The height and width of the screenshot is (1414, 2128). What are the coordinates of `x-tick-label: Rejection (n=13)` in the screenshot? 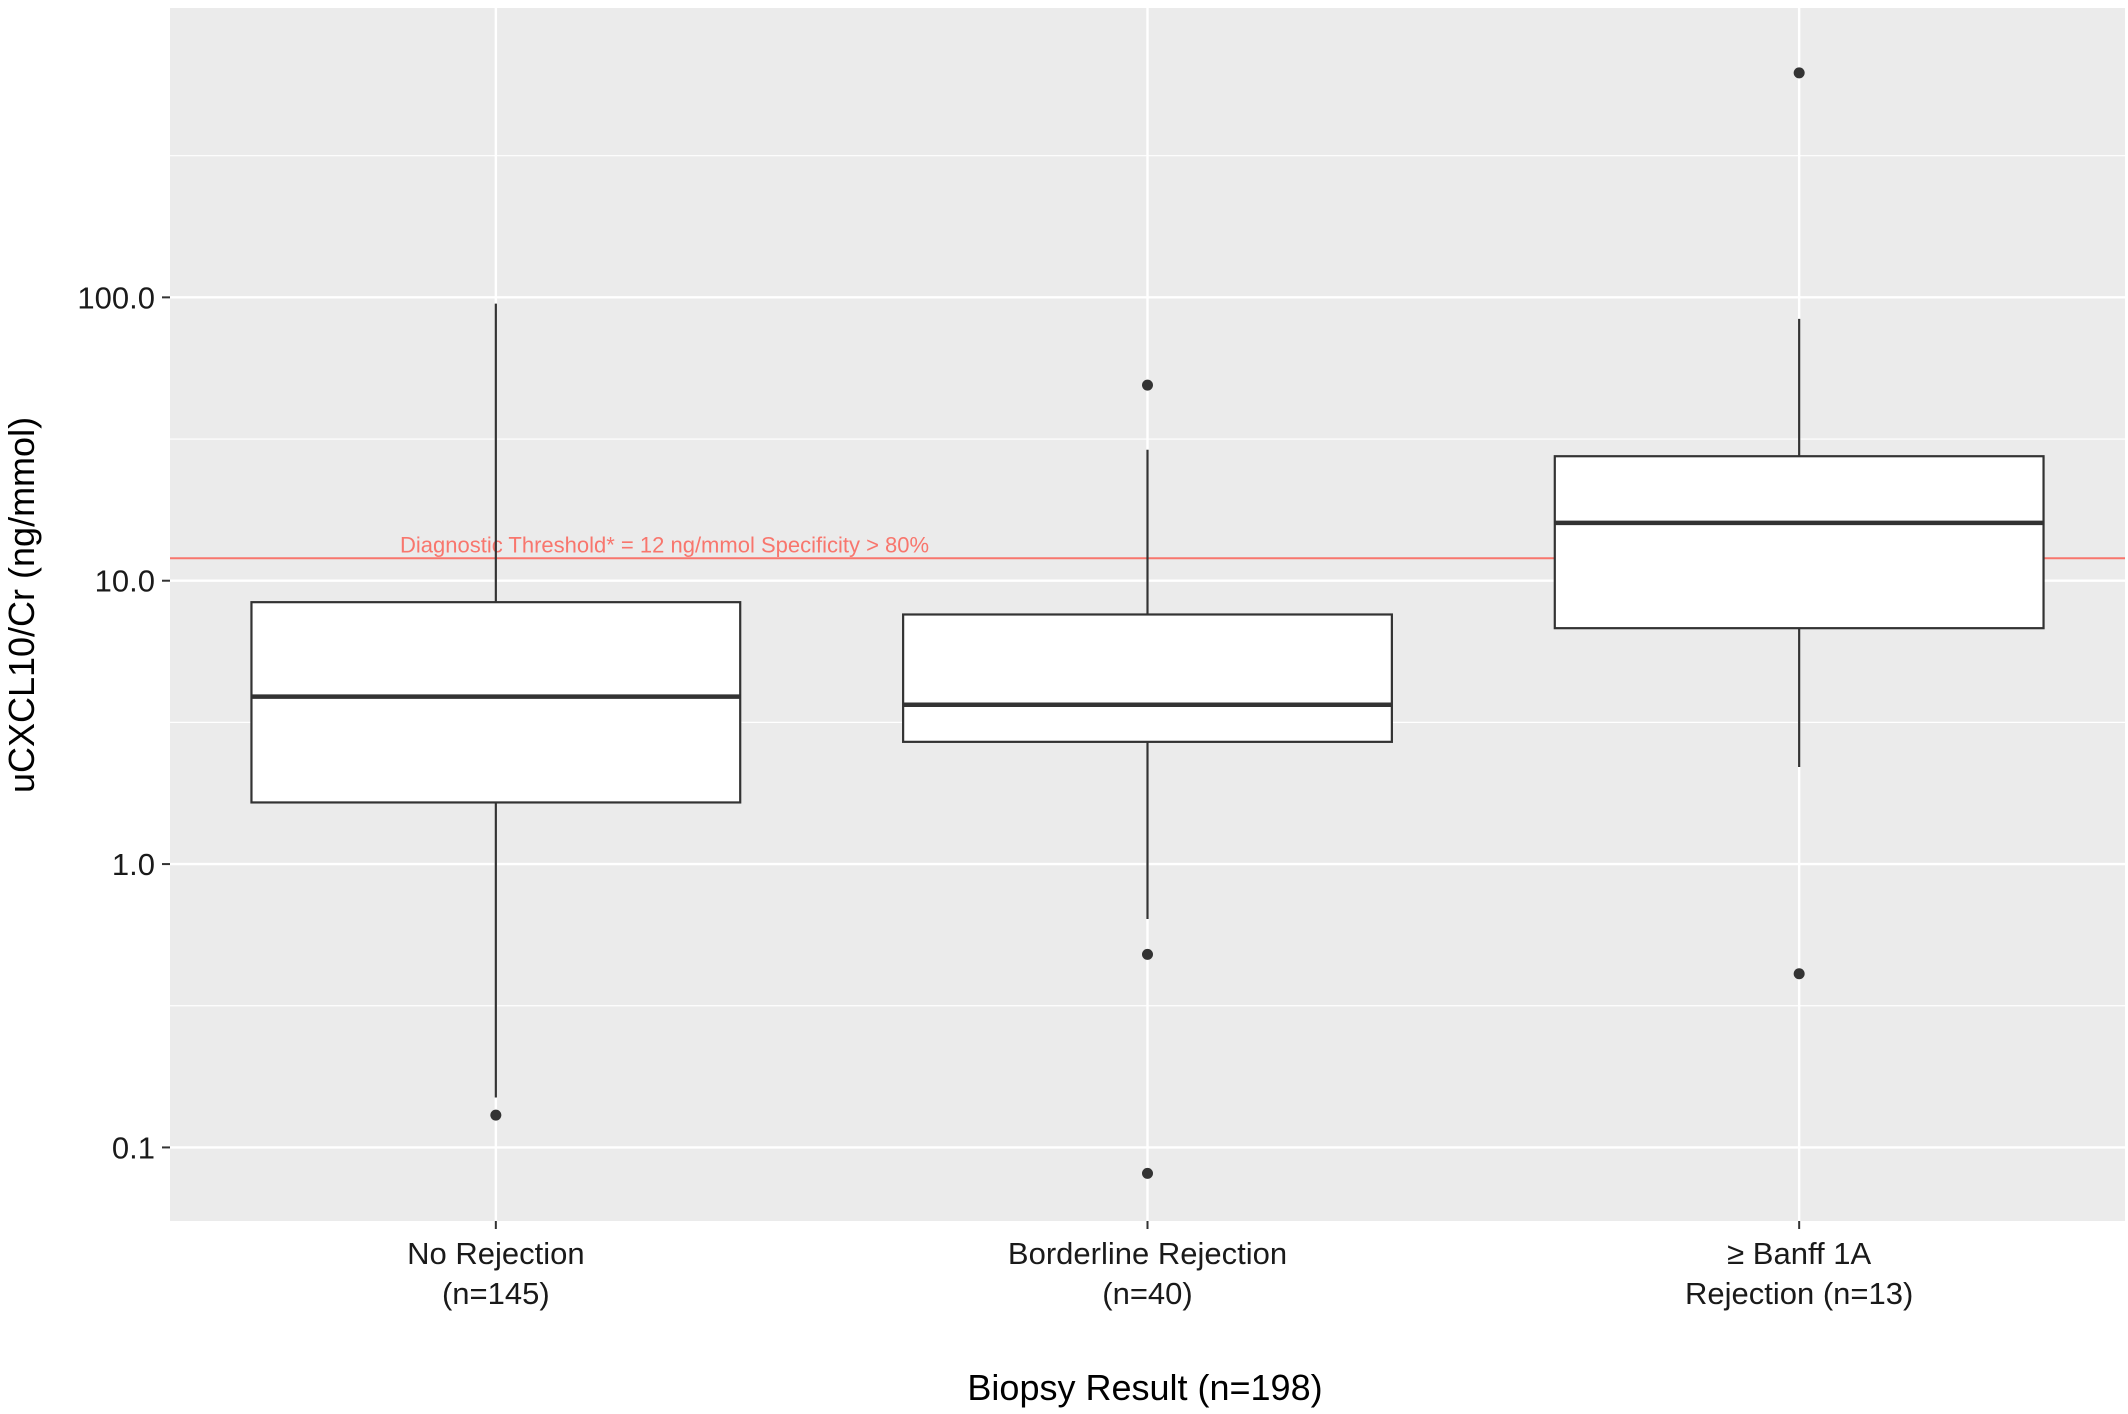 It's located at (1799, 1293).